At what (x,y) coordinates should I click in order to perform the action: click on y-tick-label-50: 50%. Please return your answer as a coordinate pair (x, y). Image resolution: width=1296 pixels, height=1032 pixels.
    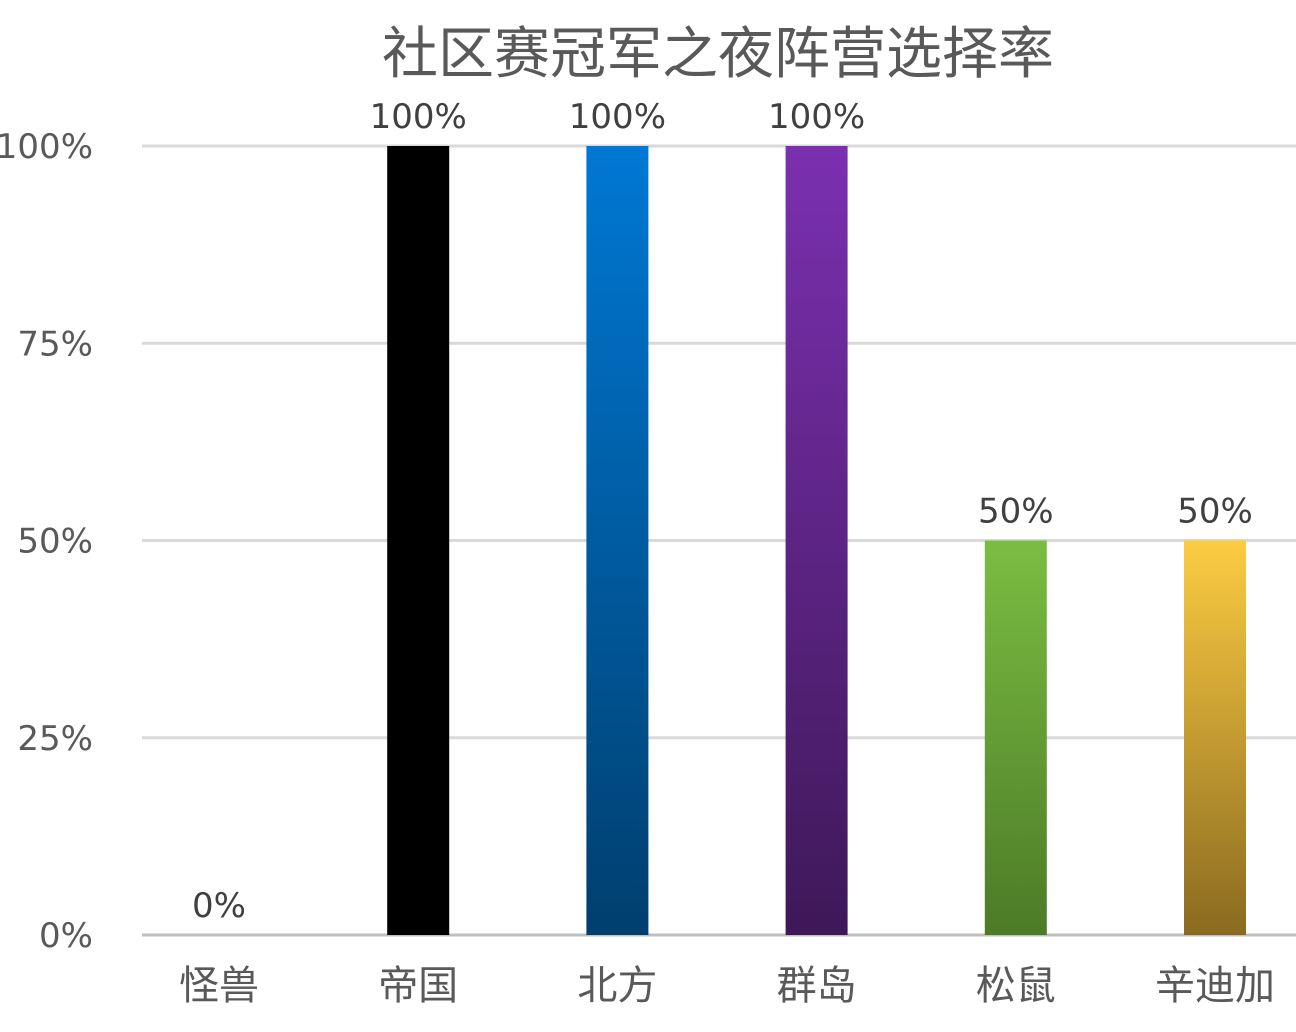
    Looking at the image, I should click on (55, 542).